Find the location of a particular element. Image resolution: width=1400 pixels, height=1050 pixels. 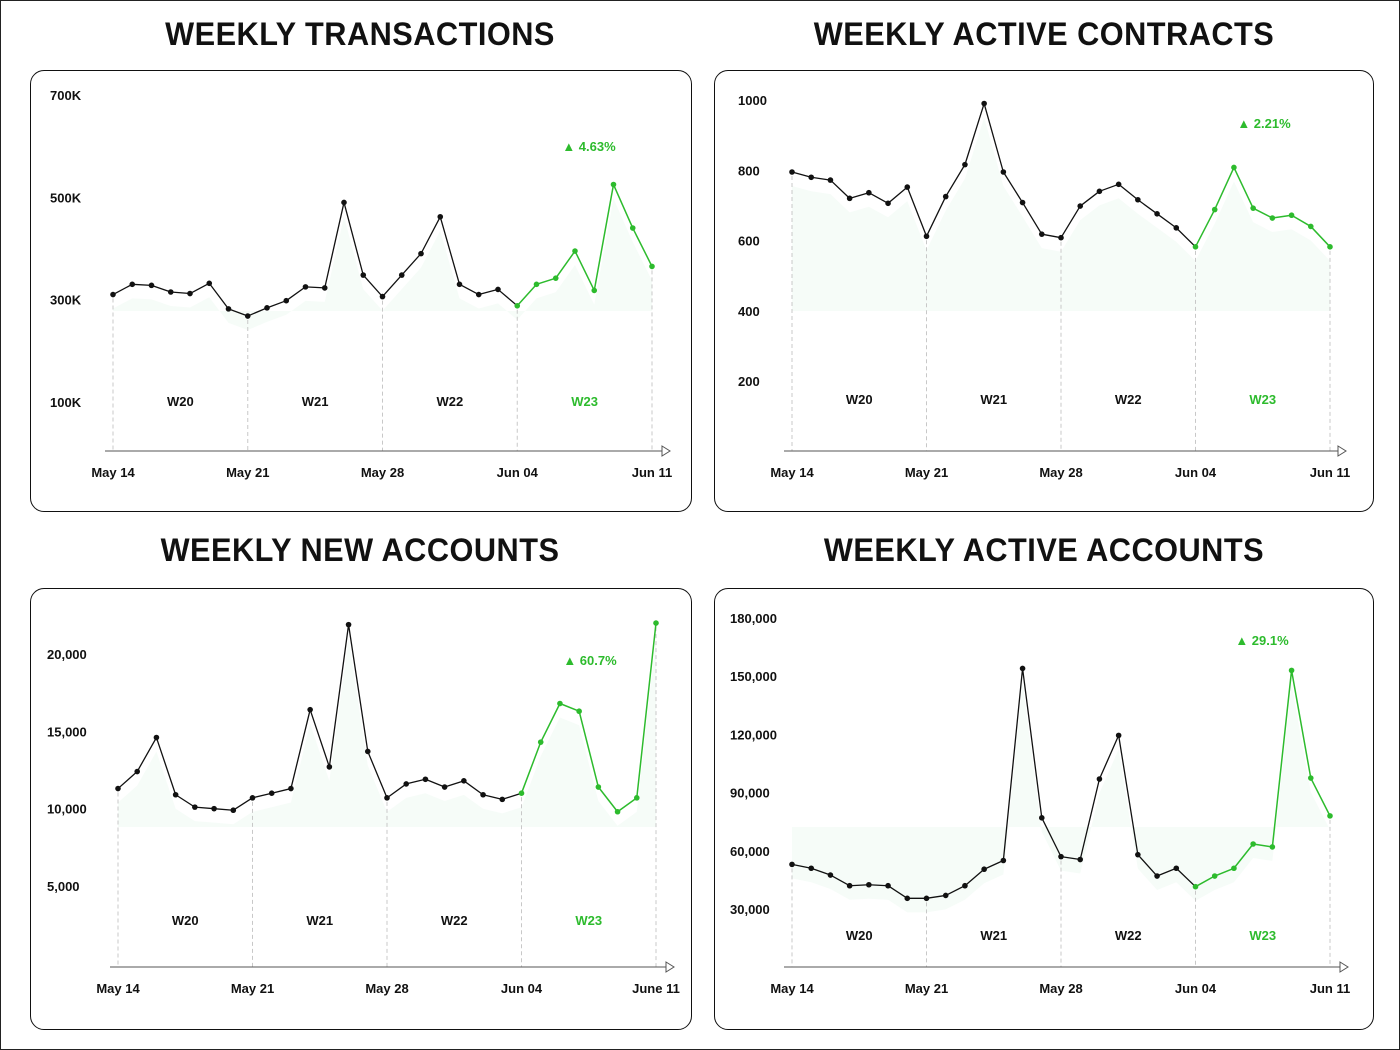

y-tick-label: 700K is located at coordinates (66, 95).